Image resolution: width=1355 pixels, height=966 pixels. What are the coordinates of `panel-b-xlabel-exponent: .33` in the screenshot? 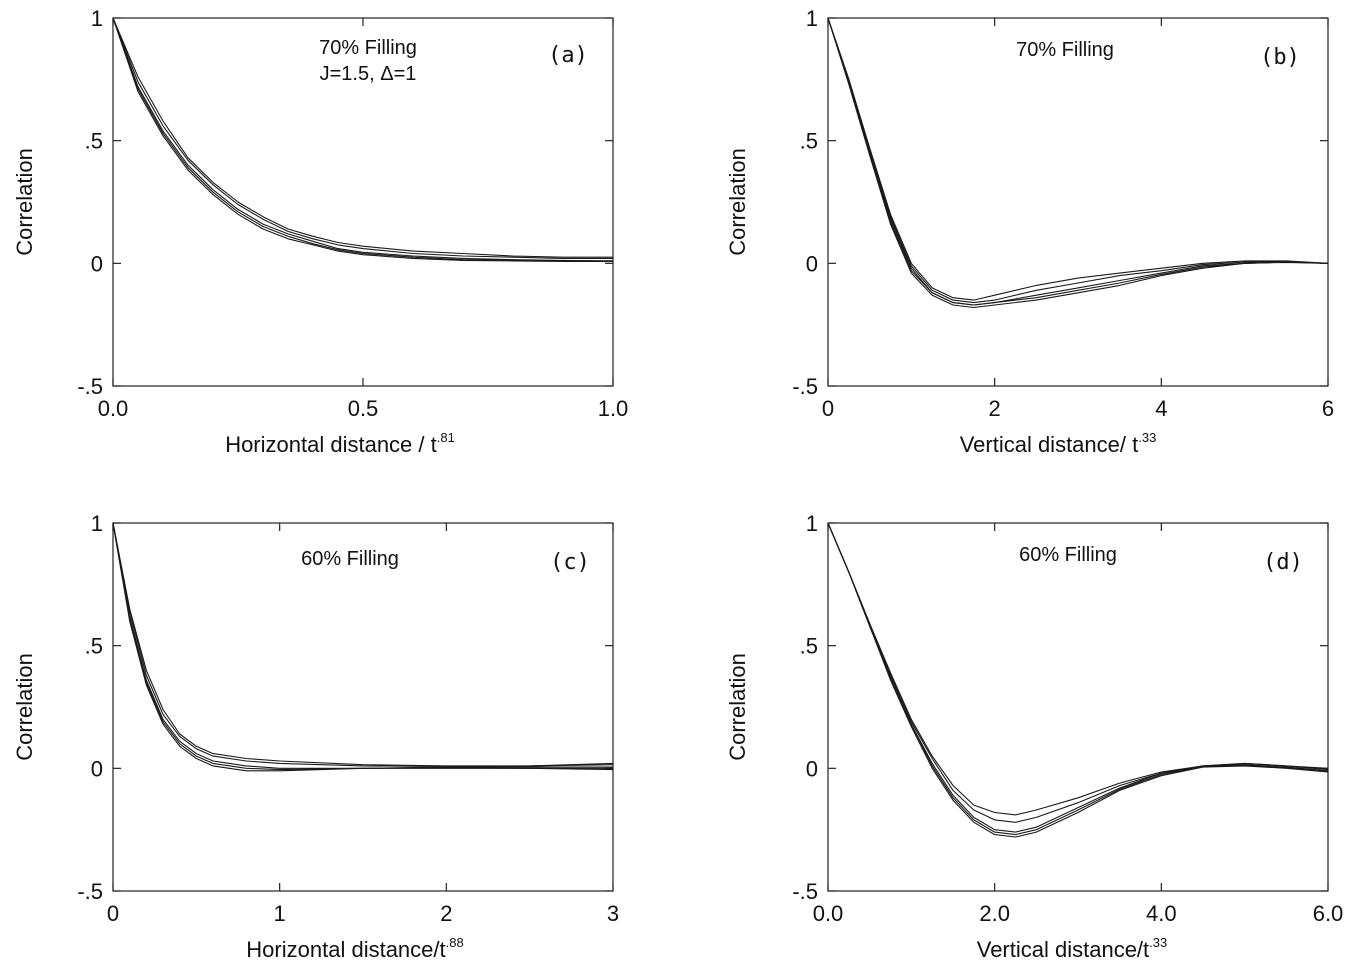 It's located at (1147, 437).